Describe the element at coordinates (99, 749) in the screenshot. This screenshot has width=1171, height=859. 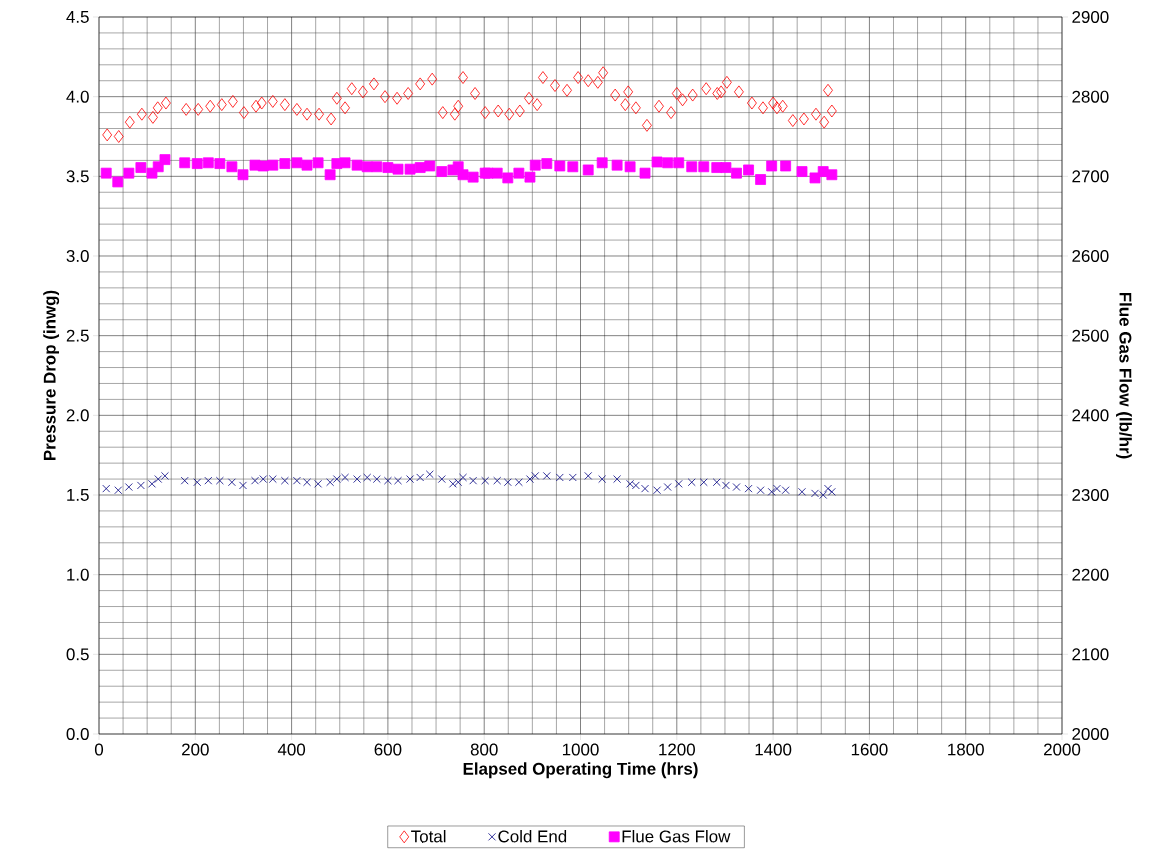
I see `x-tick-label: 0` at that location.